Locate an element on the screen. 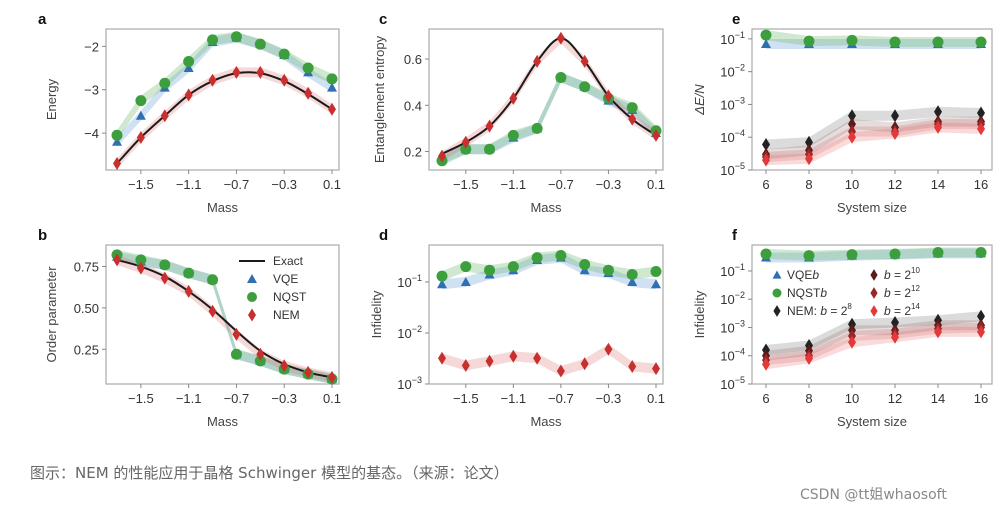 This screenshot has height=510, width=1006. x-tick-label: −0.3 is located at coordinates (284, 398).